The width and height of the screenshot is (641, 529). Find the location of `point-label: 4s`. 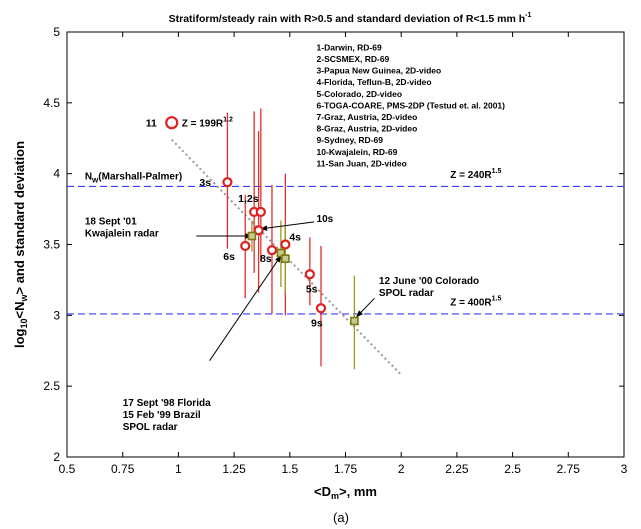

point-label: 4s is located at coordinates (295, 238).